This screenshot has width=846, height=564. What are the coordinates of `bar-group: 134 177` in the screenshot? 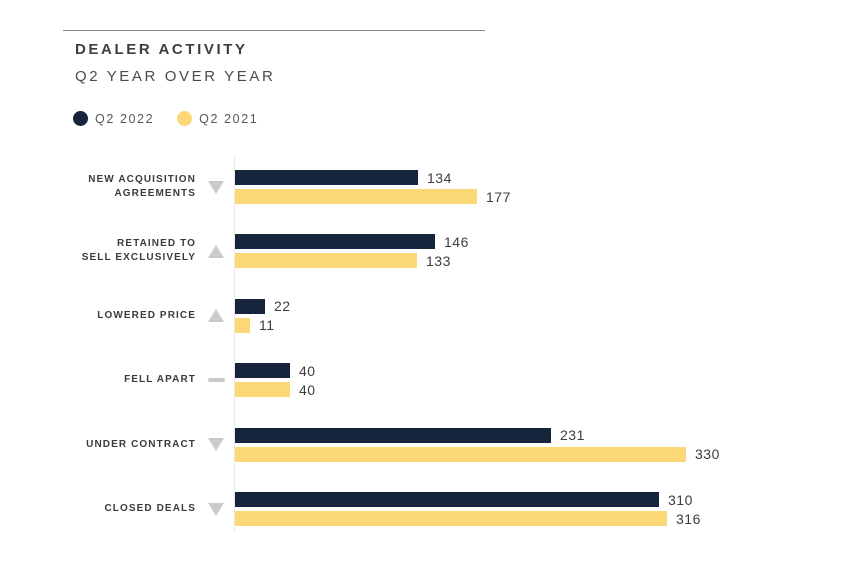 It's located at (373, 187).